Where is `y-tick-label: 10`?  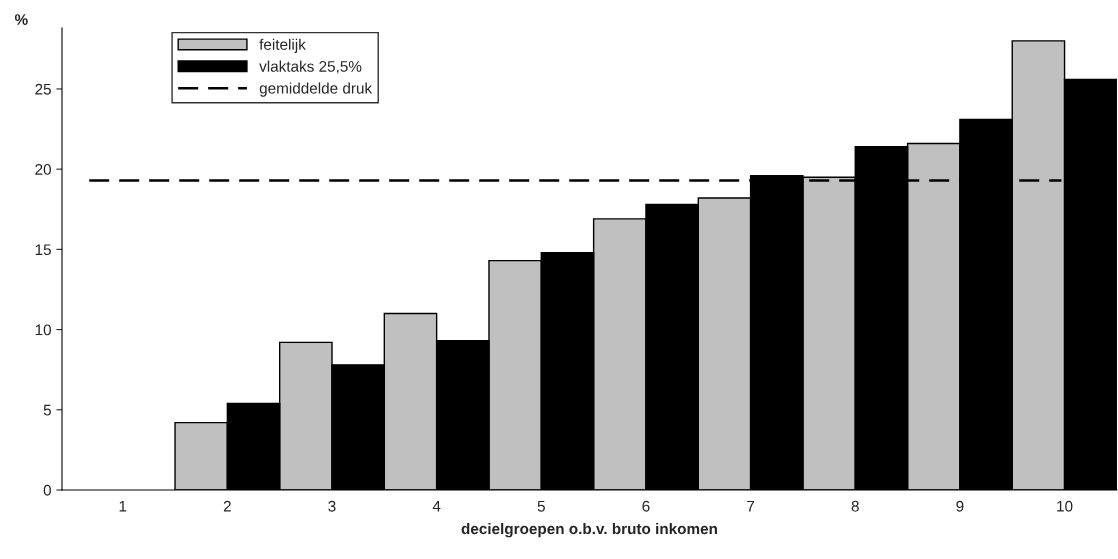 y-tick-label: 10 is located at coordinates (43, 330).